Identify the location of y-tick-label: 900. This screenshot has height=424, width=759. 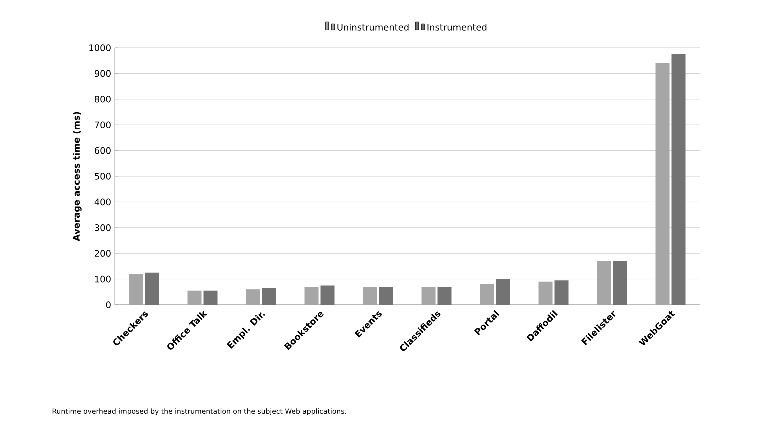
(102, 74).